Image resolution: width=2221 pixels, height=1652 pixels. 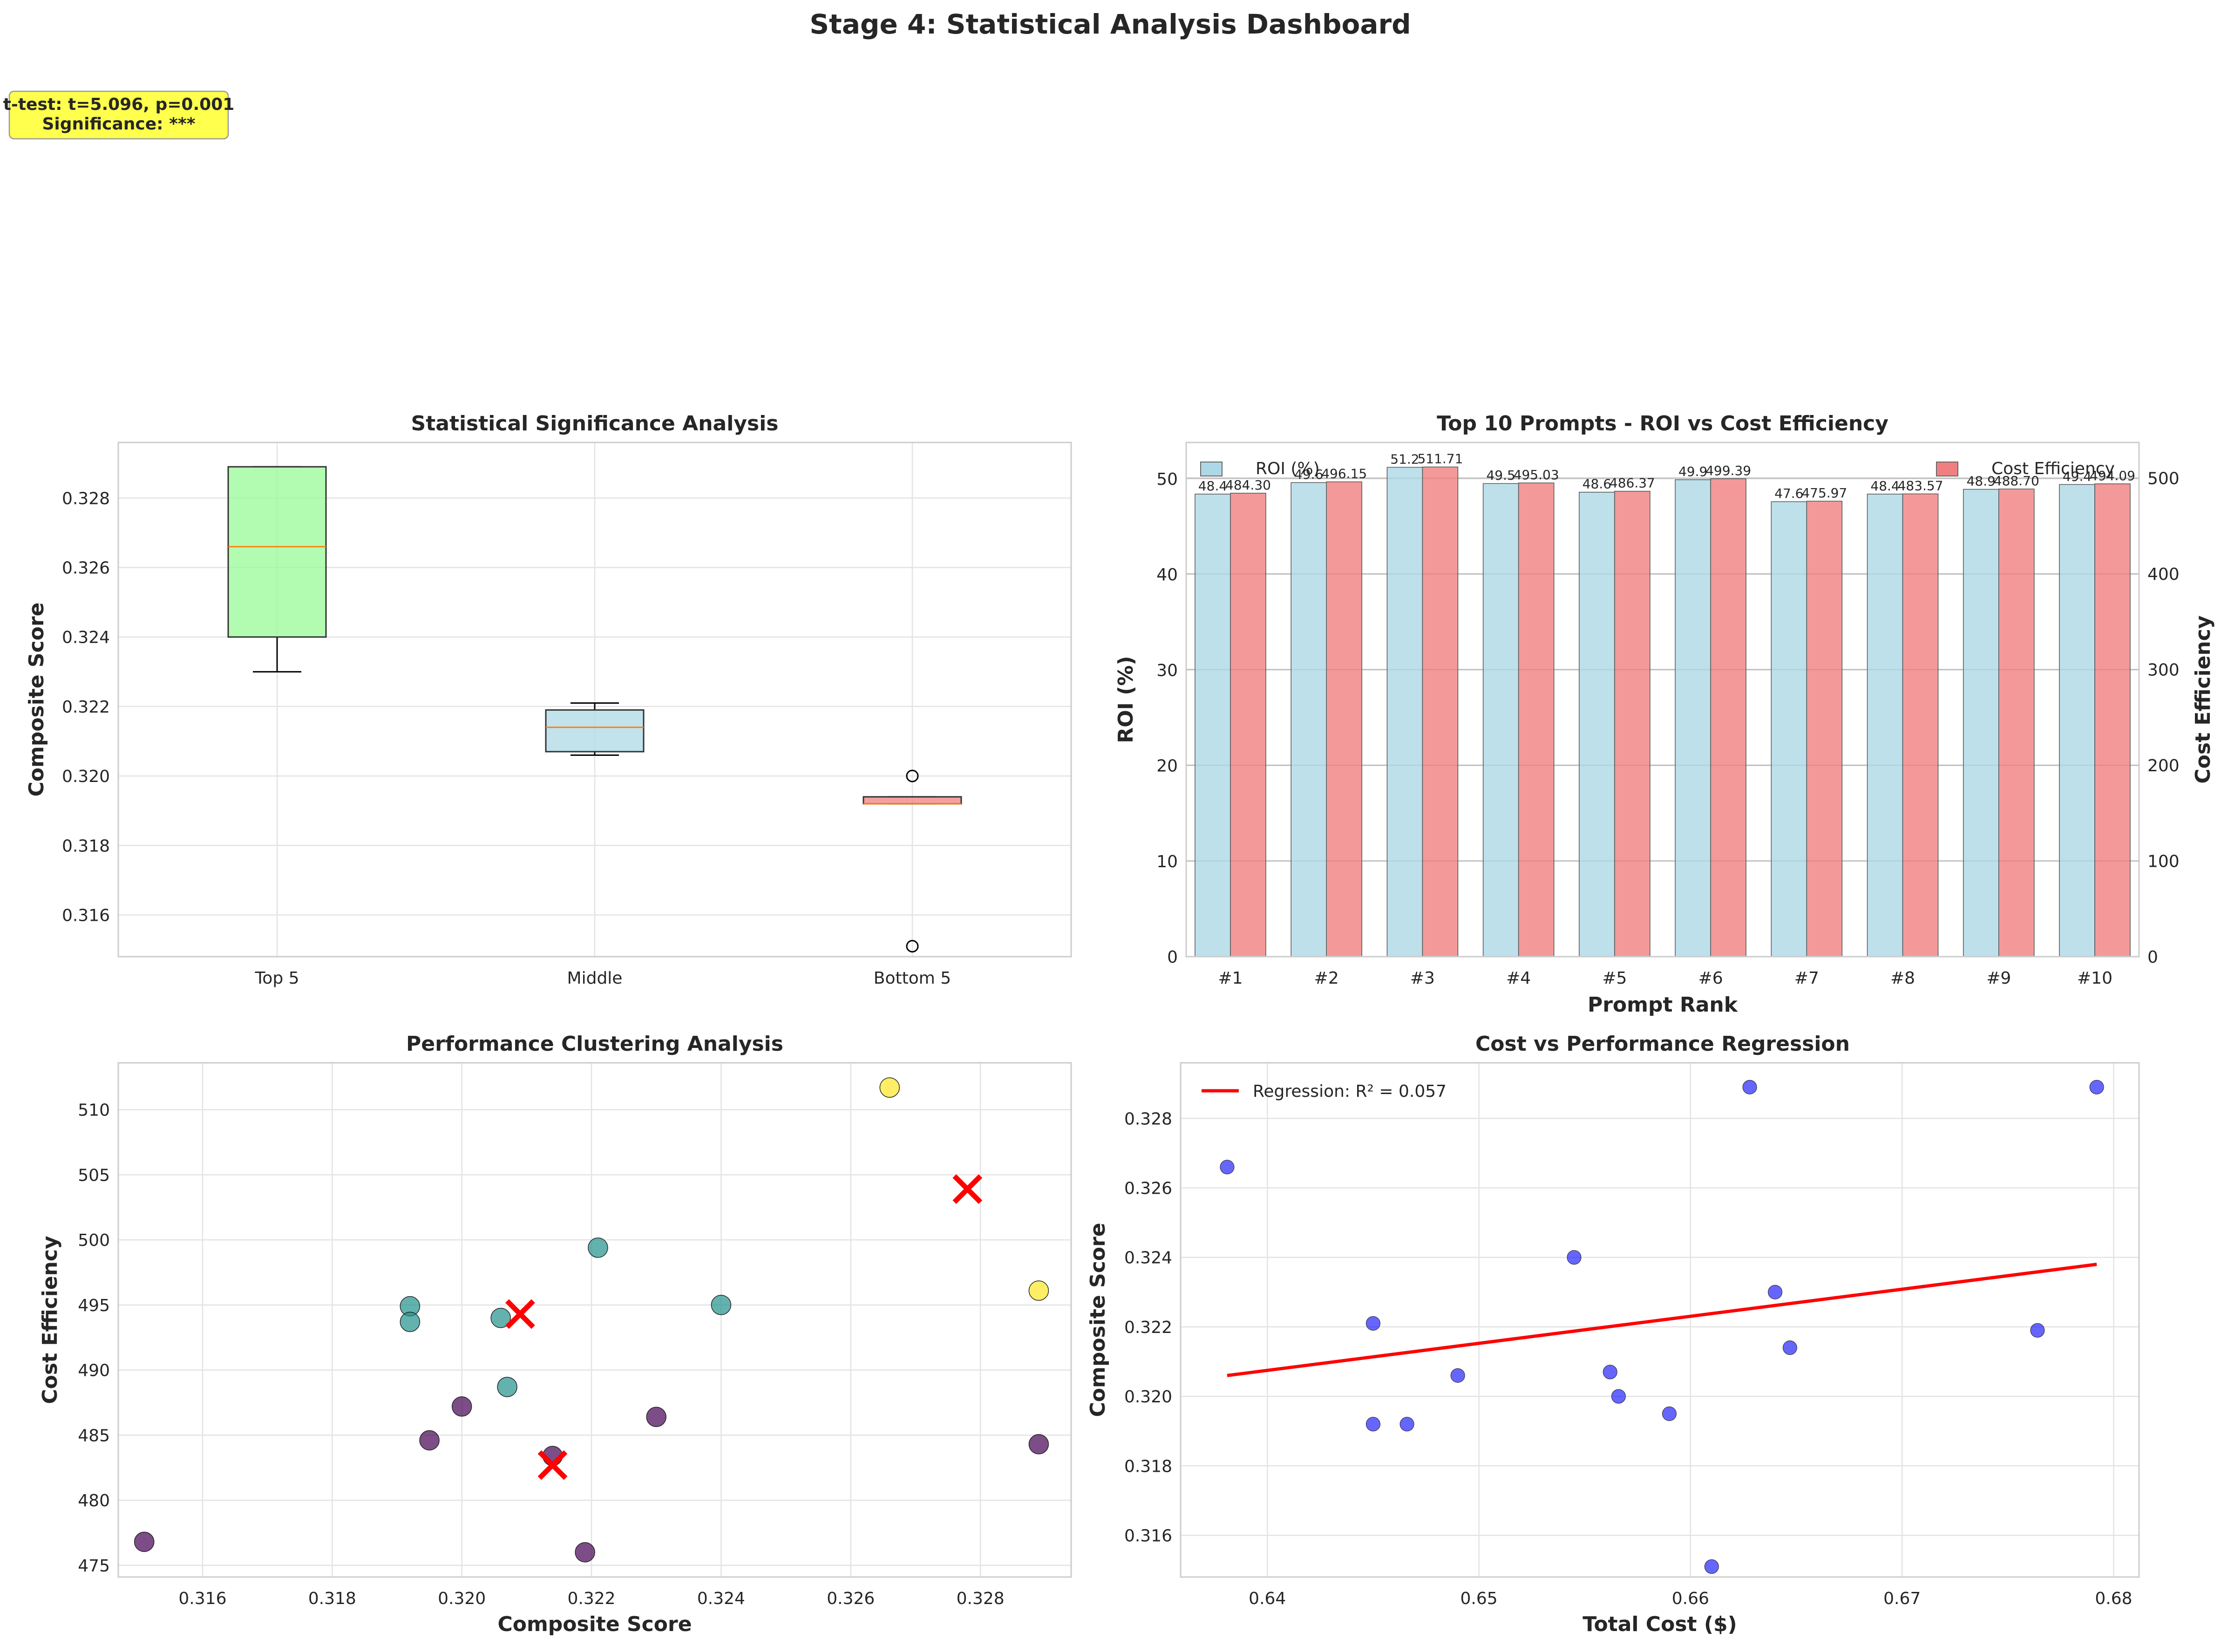 I want to click on xtick-label: 0.328, so click(x=981, y=1598).